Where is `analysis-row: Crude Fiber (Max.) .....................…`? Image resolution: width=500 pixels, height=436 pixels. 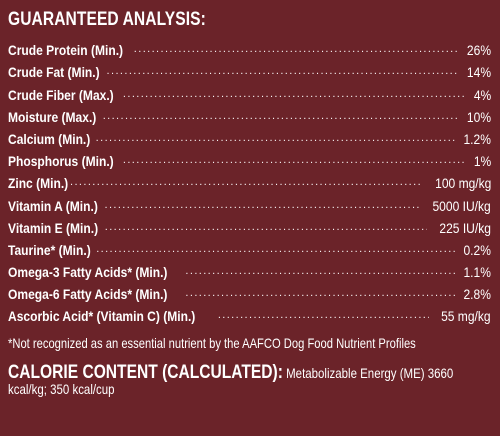
analysis-row: Crude Fiber (Max.) .....................… is located at coordinates (249, 91).